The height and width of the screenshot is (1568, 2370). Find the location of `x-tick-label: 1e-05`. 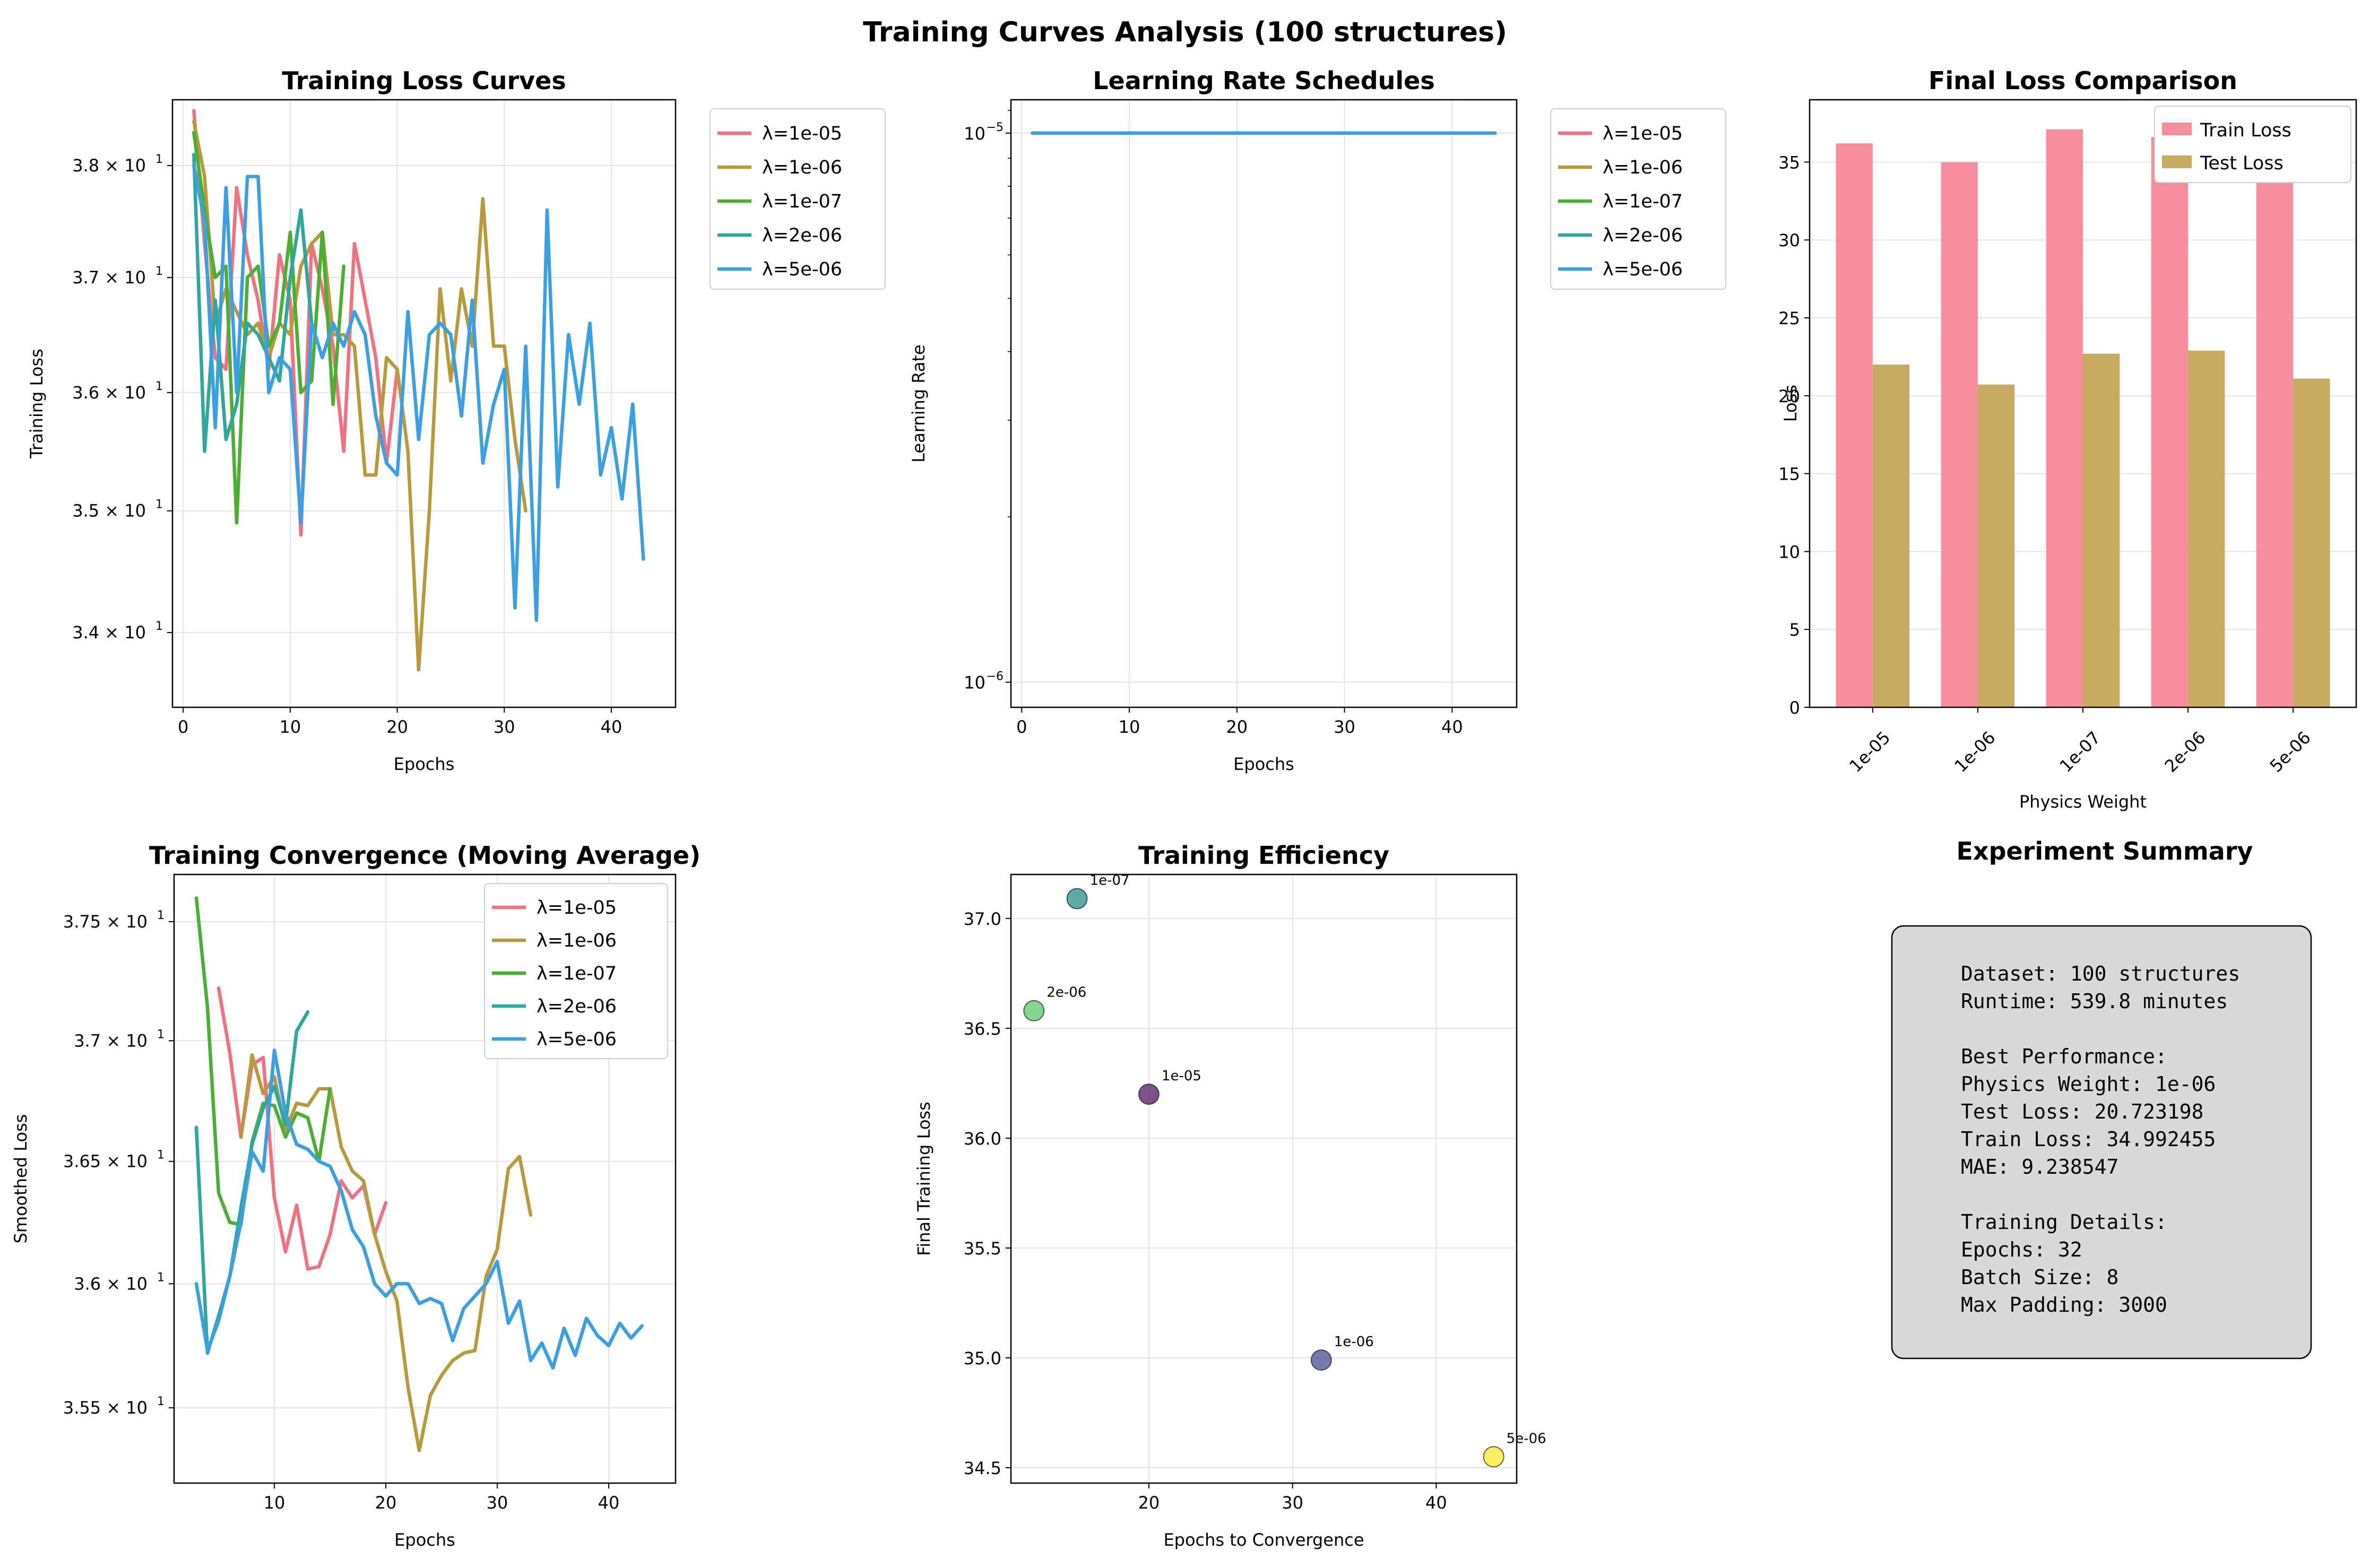

x-tick-label: 1e-05 is located at coordinates (1869, 751).